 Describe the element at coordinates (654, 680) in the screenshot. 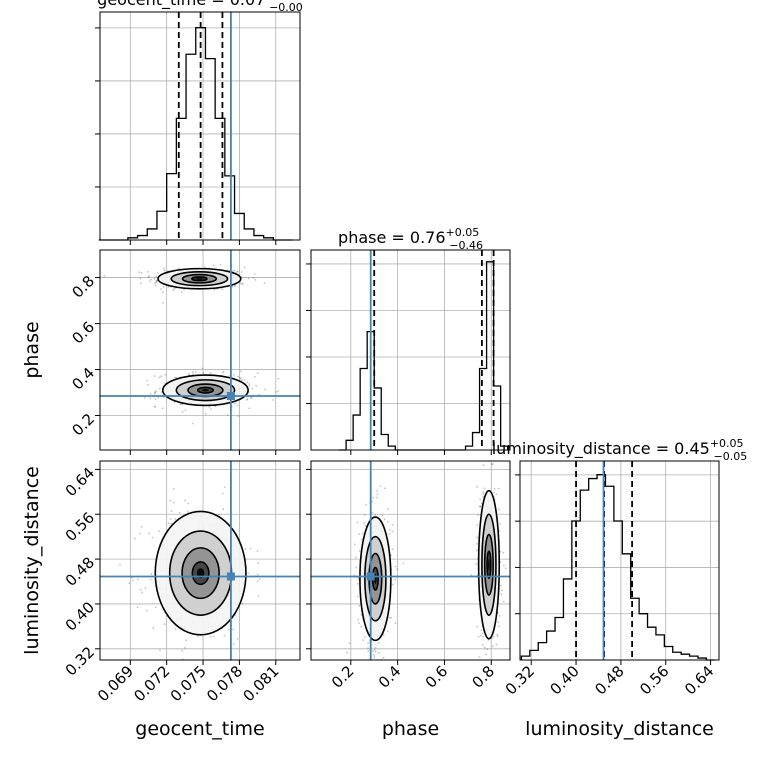

I see `axis-luminosity-distance-xtick-label-3: 0.56` at that location.